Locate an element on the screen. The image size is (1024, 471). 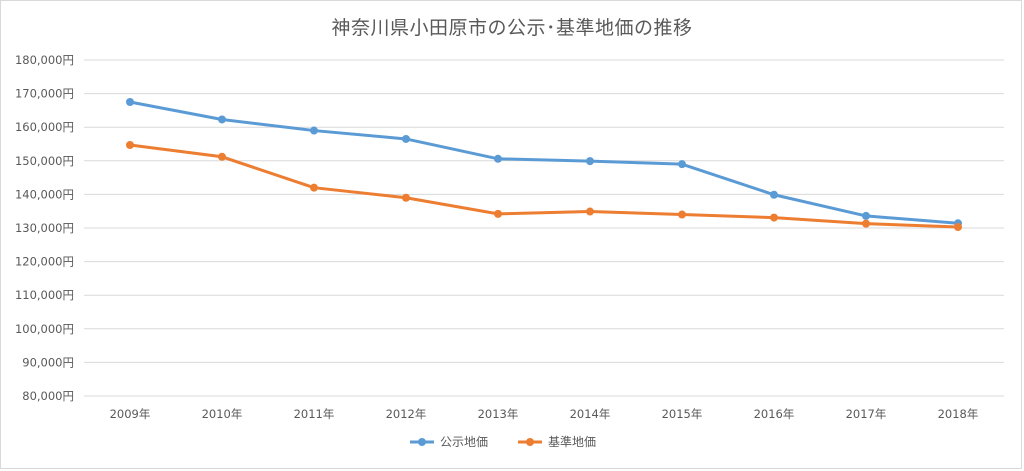
x-tick-label: 2010年 is located at coordinates (222, 414).